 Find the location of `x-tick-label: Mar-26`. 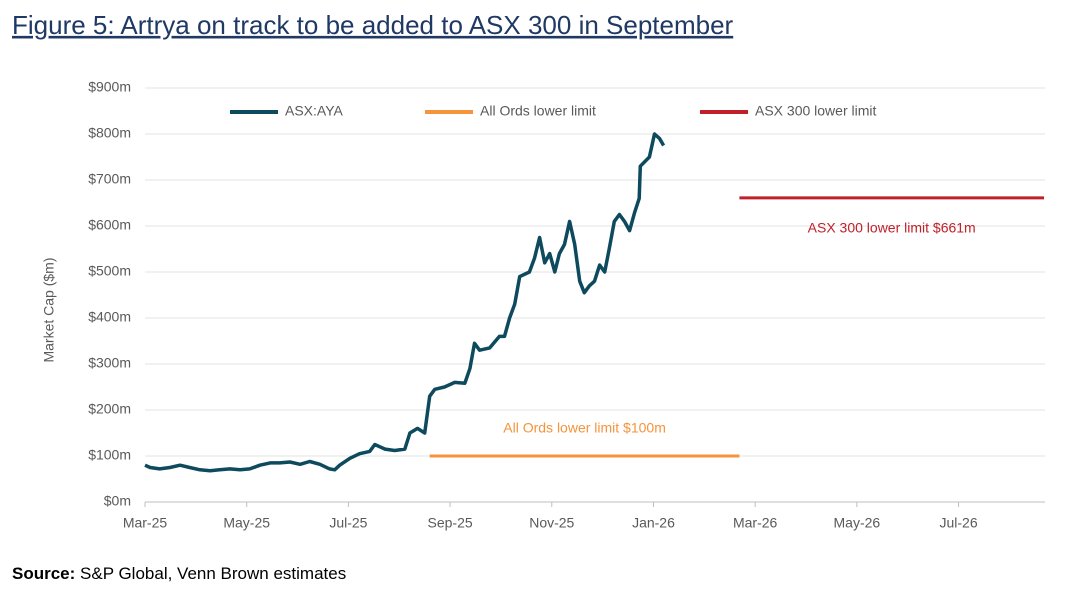

x-tick-label: Mar-26 is located at coordinates (755, 523).